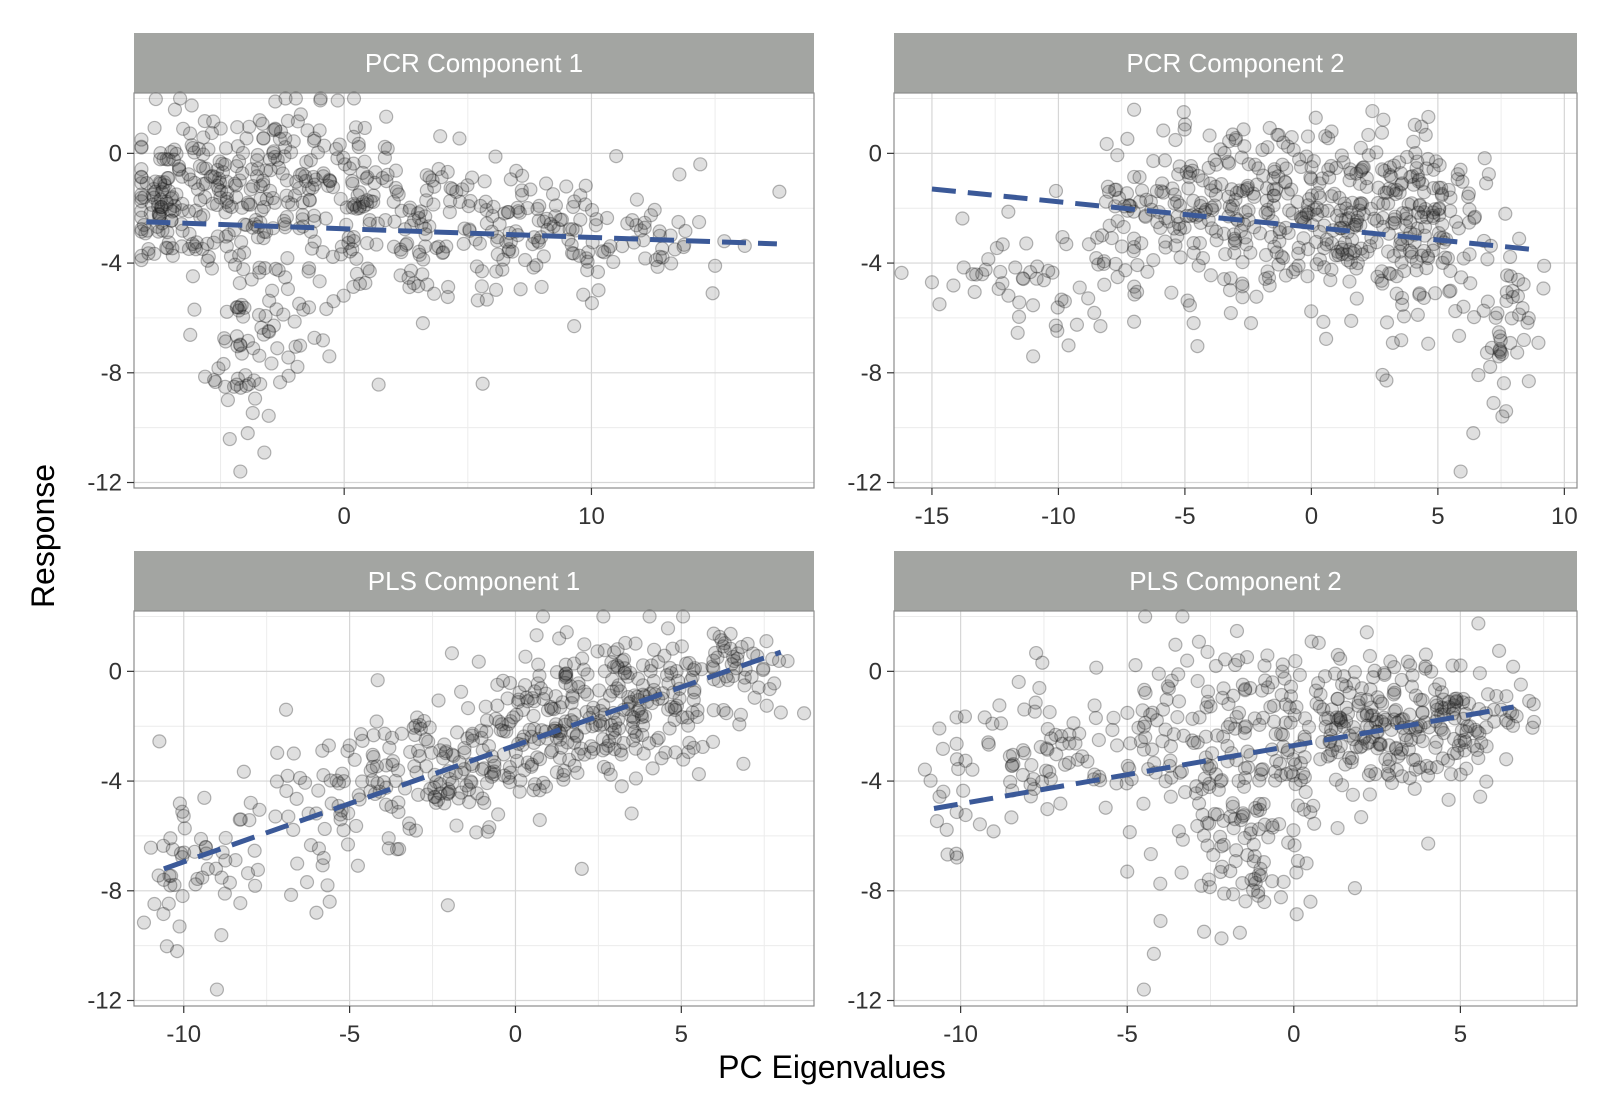  What do you see at coordinates (960, 1034) in the screenshot?
I see `x-tick-label: -10` at bounding box center [960, 1034].